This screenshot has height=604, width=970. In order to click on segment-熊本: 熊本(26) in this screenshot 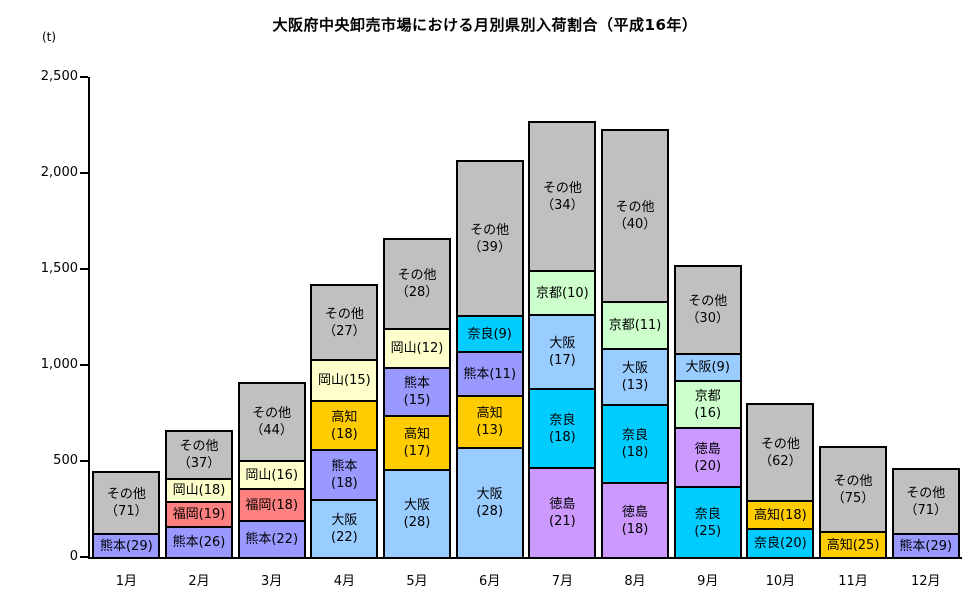, I will do `click(199, 542)`.